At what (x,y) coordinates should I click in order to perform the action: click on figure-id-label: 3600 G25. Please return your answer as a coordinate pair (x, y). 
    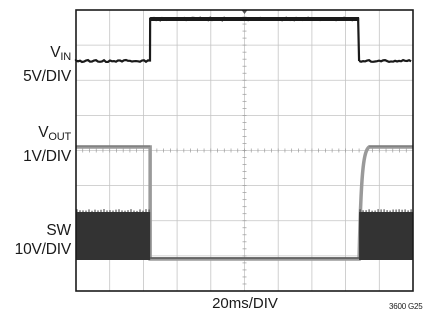
    Looking at the image, I should click on (406, 306).